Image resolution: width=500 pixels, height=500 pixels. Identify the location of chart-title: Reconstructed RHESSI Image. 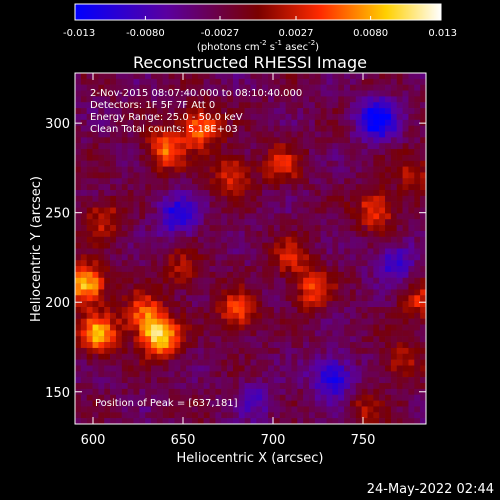
(250, 62).